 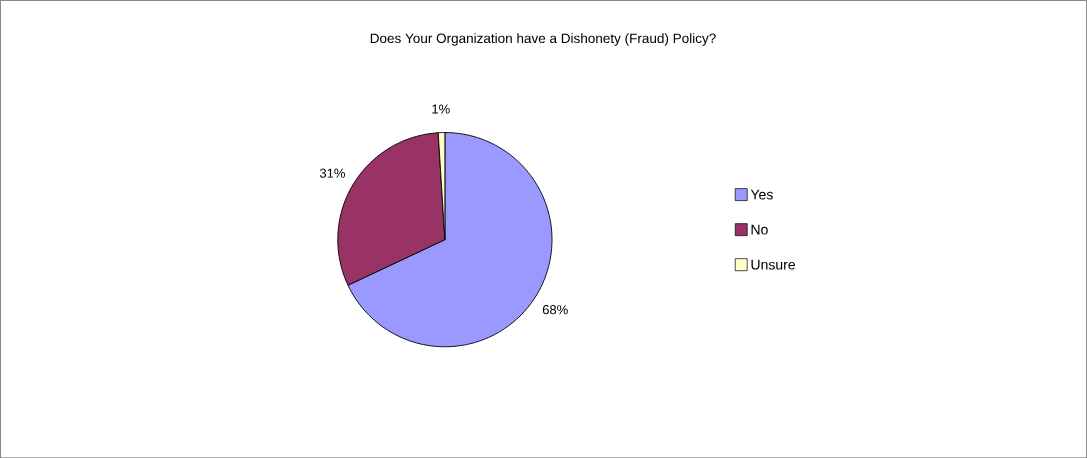 I want to click on data-label: 68%, so click(x=555, y=309).